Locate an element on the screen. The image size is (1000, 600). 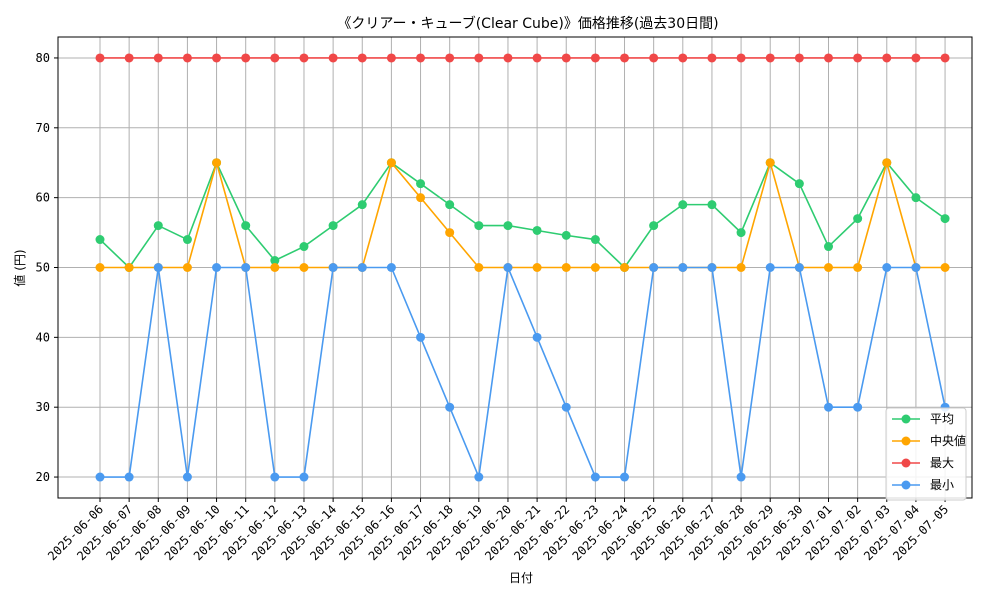
legend-item: 最大 is located at coordinates (923, 463).